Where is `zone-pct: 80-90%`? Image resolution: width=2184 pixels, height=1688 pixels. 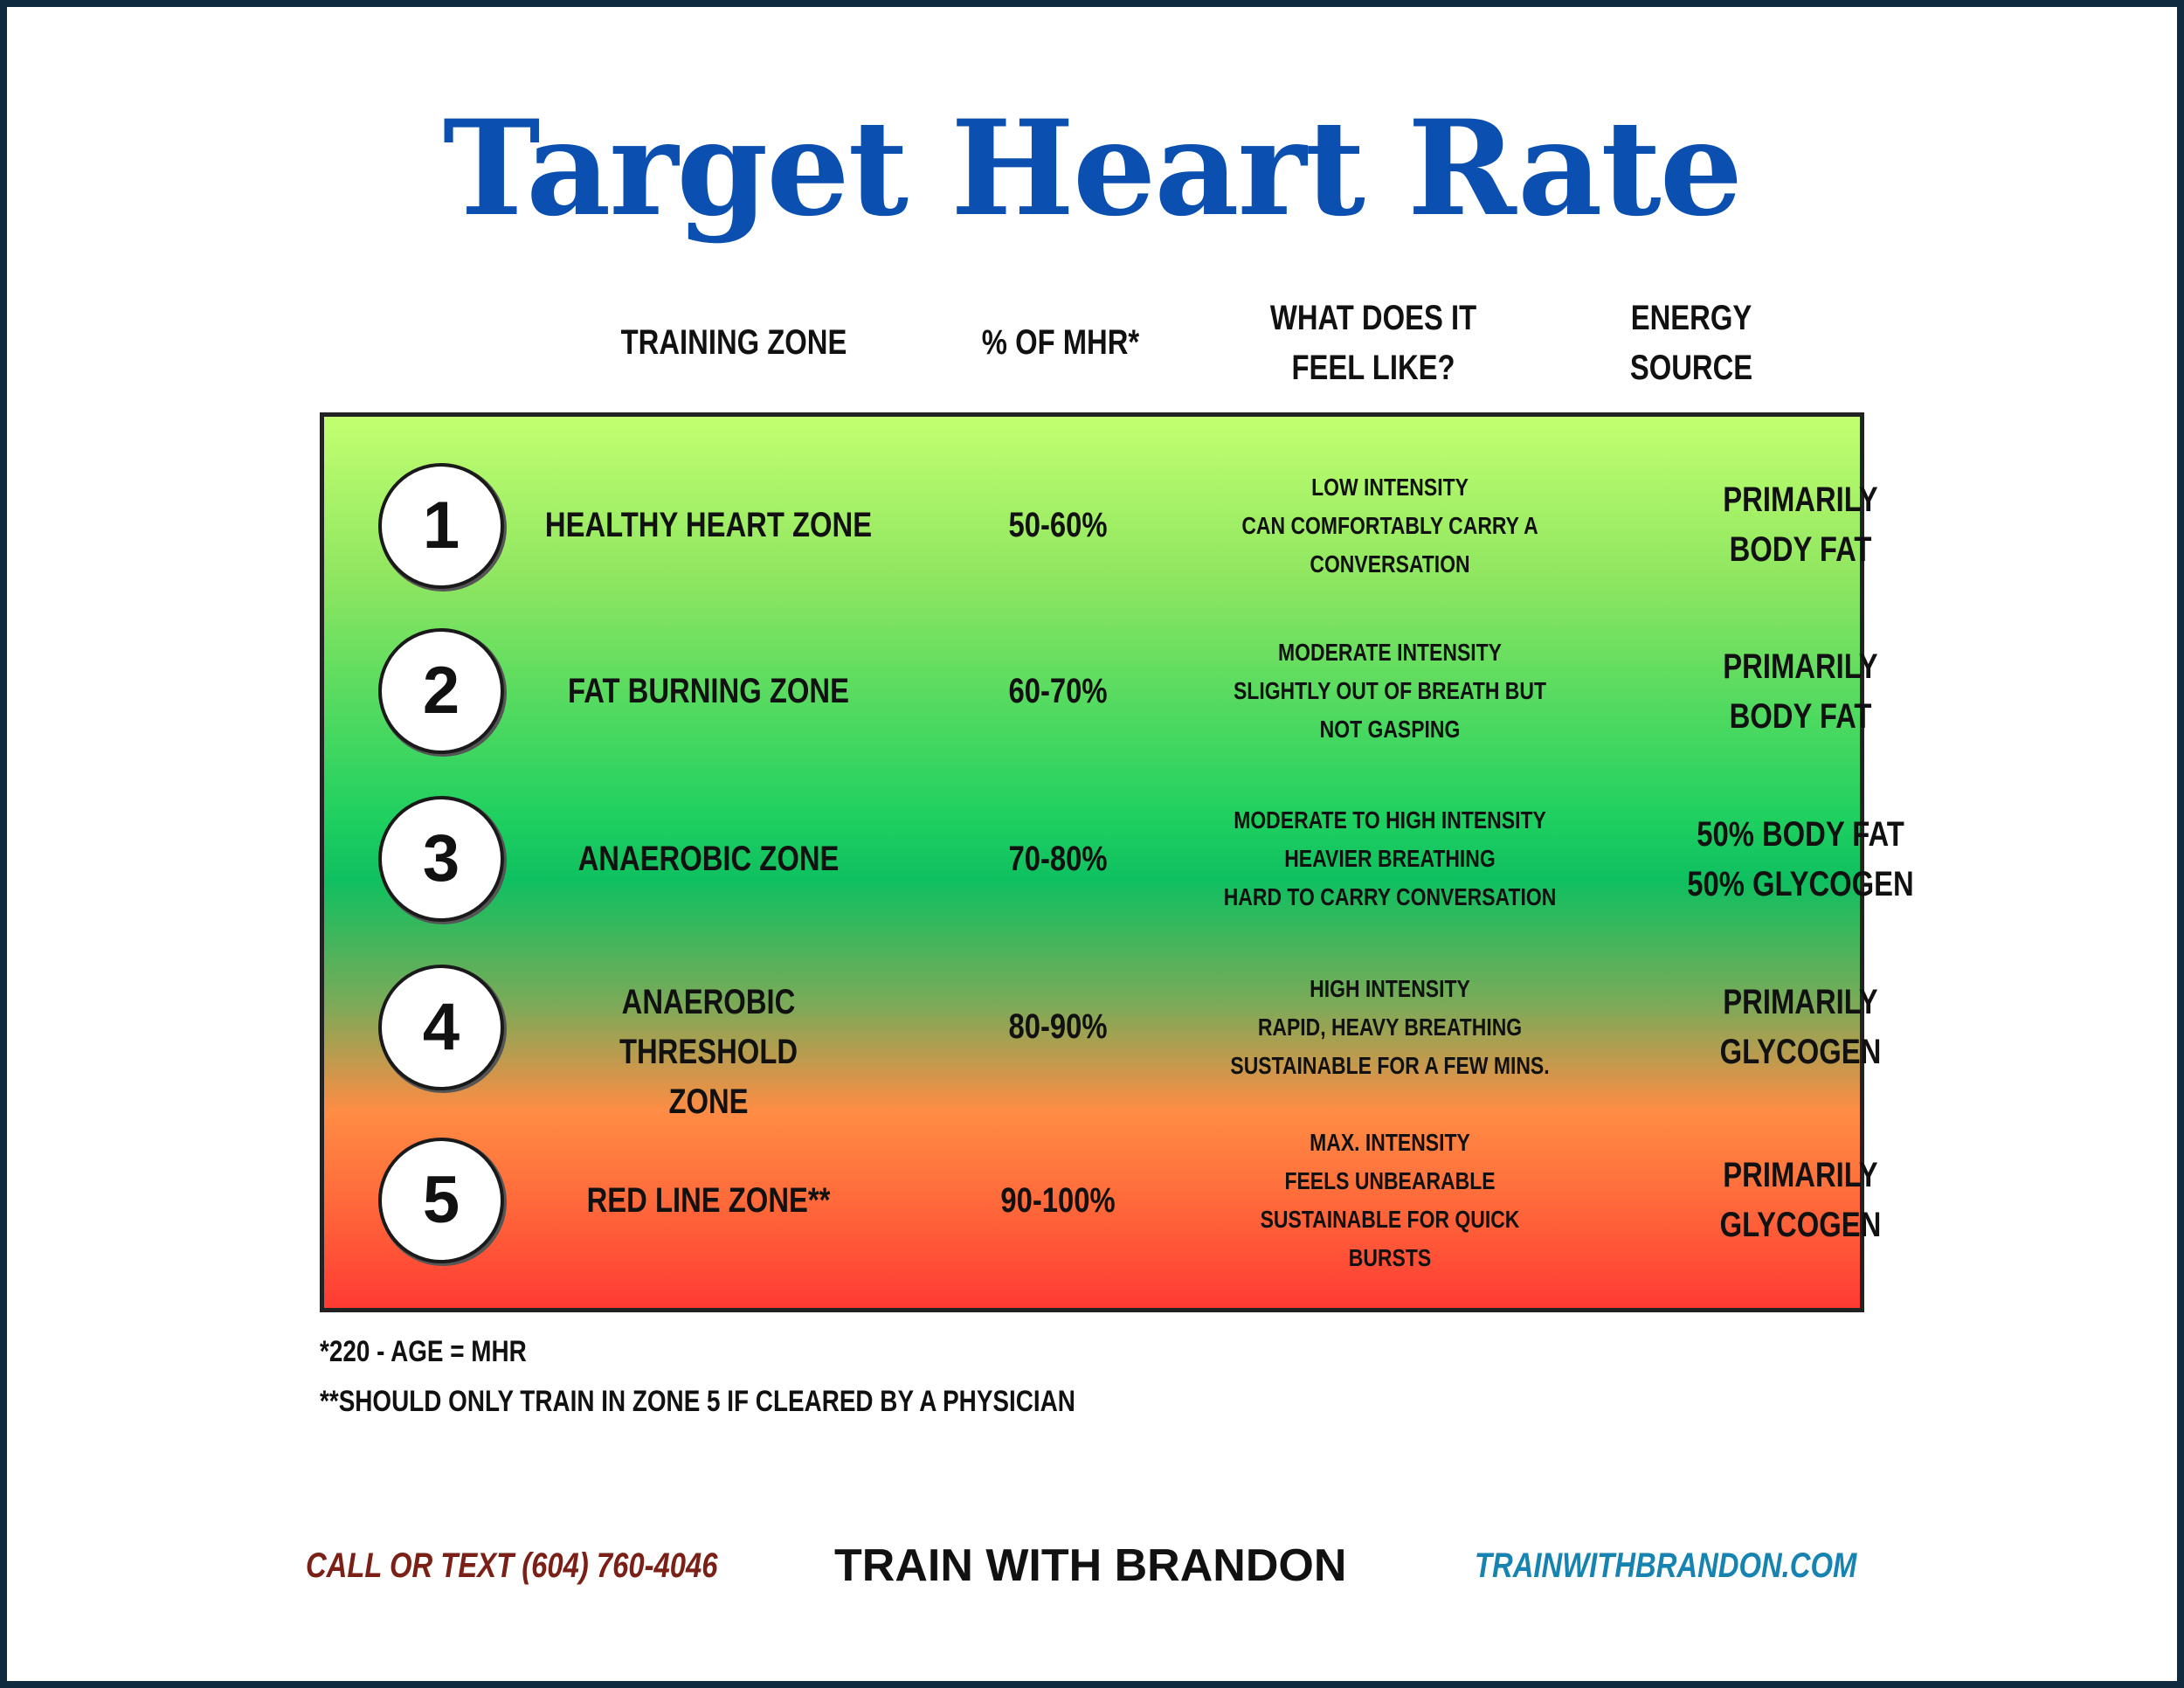 zone-pct: 80-90% is located at coordinates (1058, 1026).